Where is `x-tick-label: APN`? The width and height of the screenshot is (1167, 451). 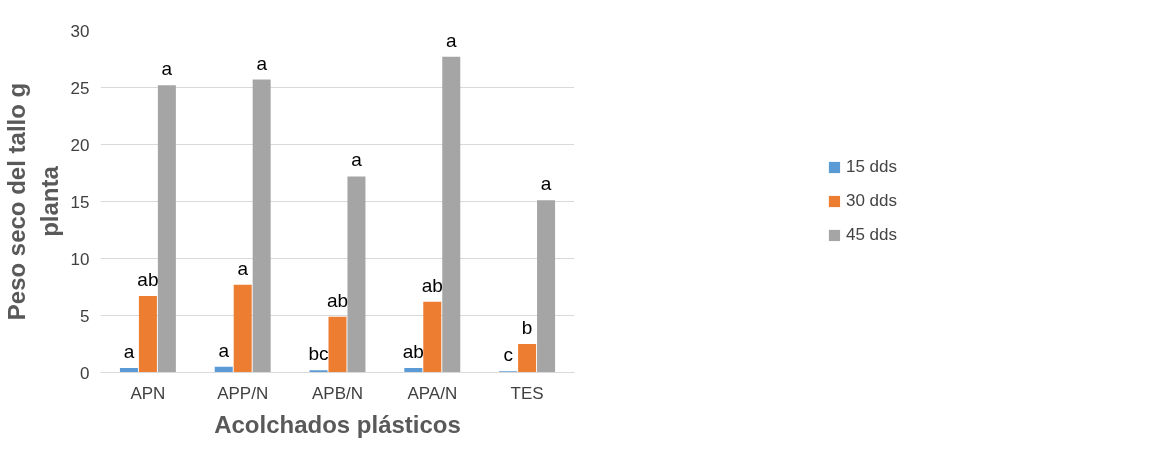
x-tick-label: APN is located at coordinates (148, 393).